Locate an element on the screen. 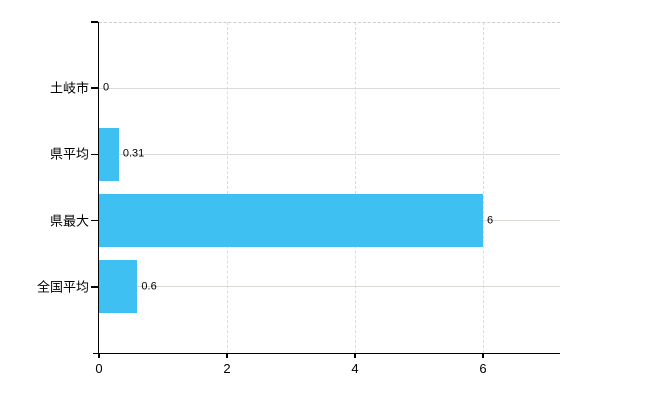  bar-value-label: 0.6 is located at coordinates (149, 286).